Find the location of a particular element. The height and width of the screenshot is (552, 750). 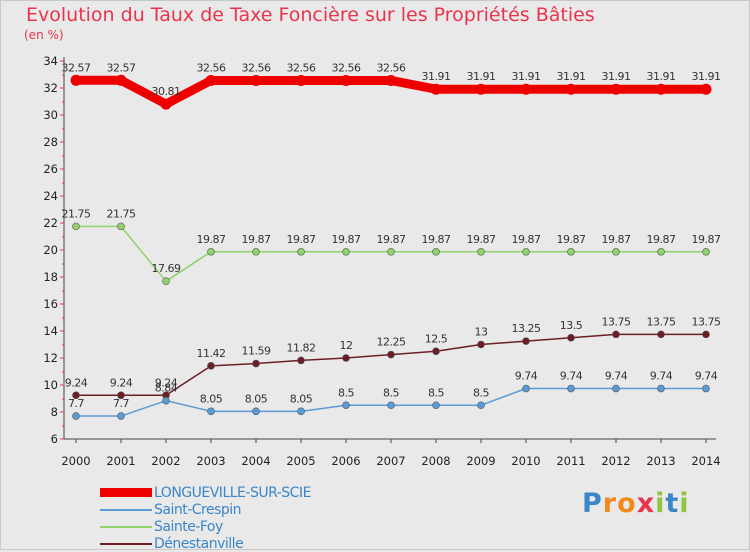

legend-item: Saint-Crespin is located at coordinates (205, 509).